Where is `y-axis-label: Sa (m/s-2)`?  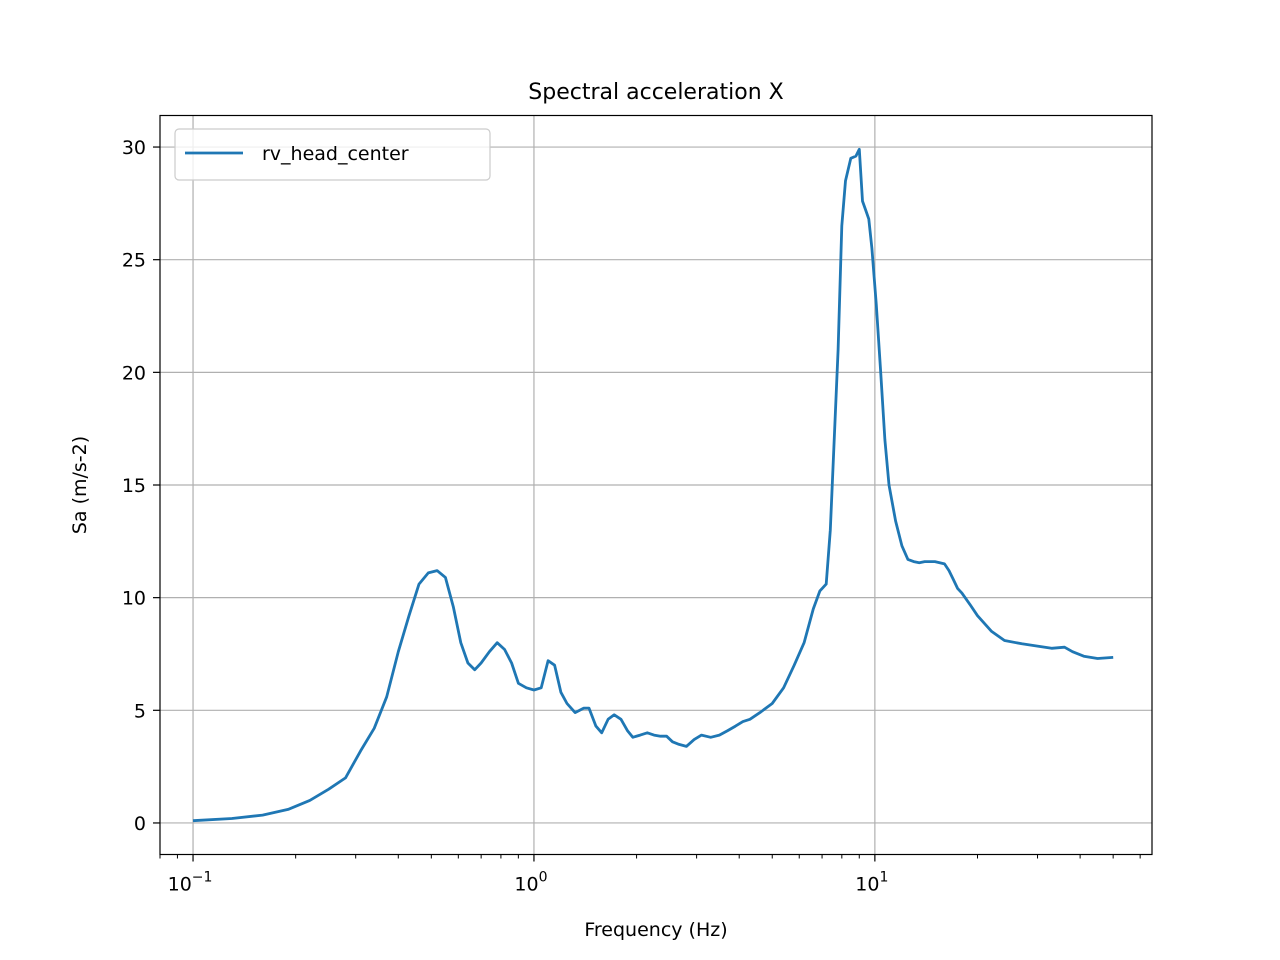
y-axis-label: Sa (m/s-2) is located at coordinates (80, 485).